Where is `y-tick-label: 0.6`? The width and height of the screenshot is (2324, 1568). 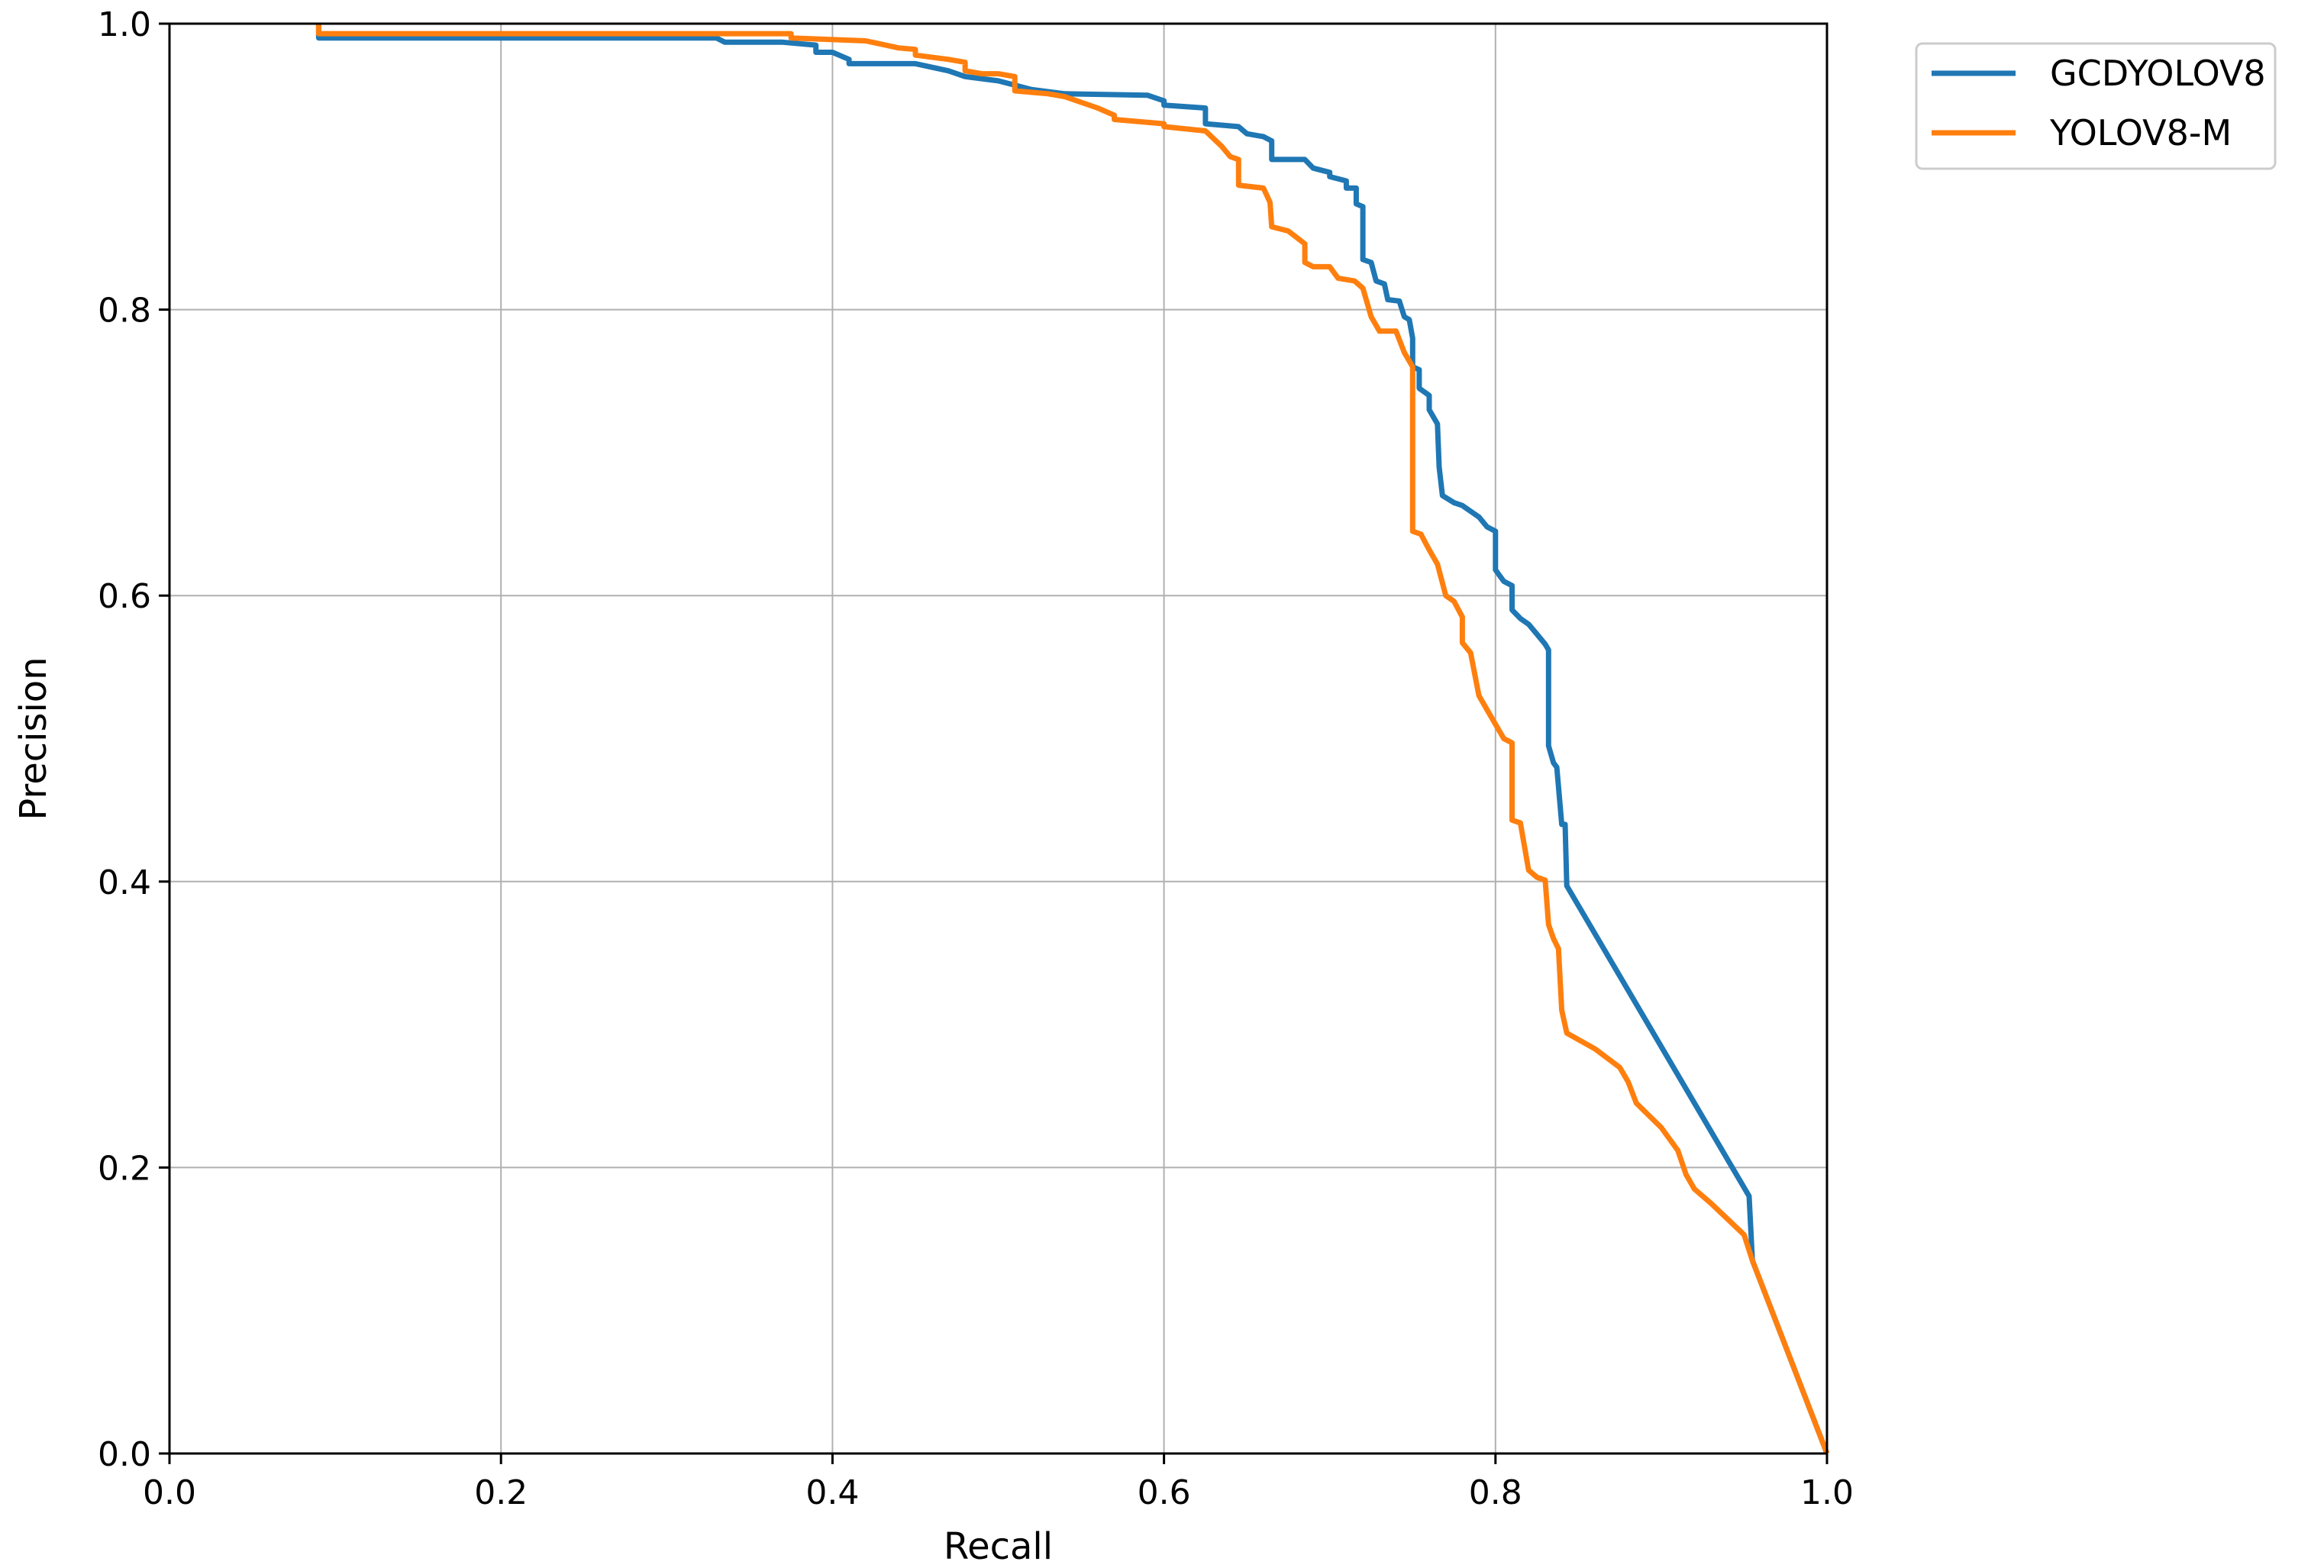
y-tick-label: 0.6 is located at coordinates (124, 596).